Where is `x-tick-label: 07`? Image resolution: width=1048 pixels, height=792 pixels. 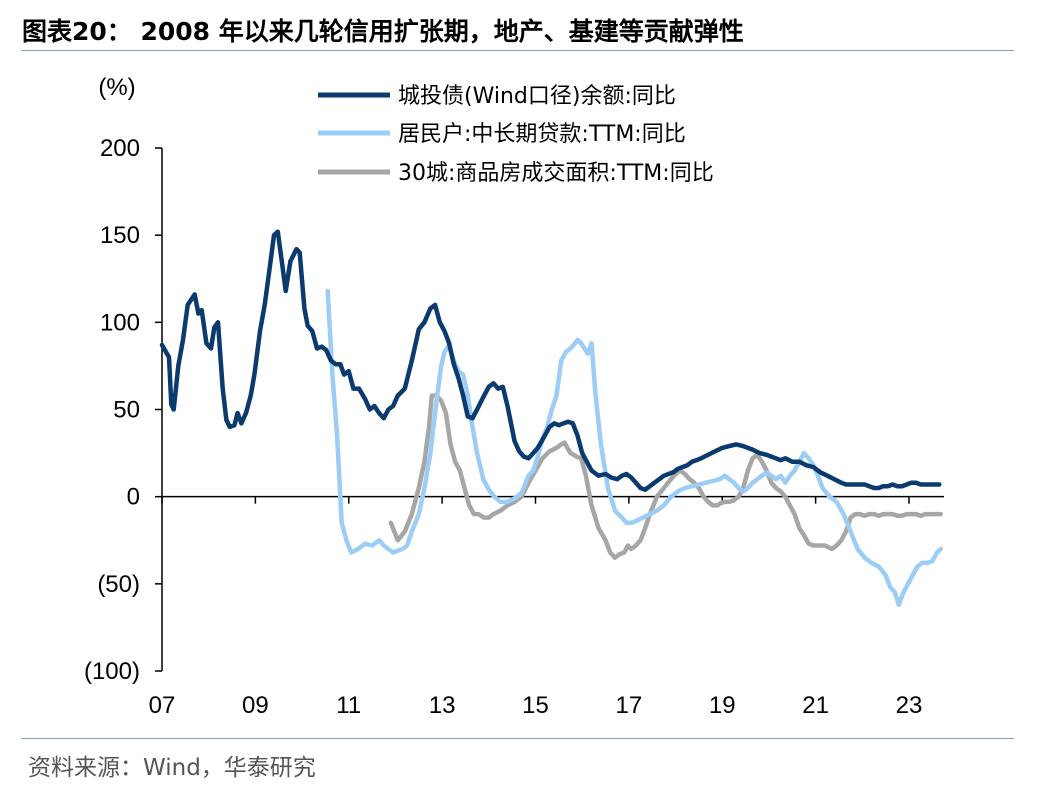 x-tick-label: 07 is located at coordinates (162, 705).